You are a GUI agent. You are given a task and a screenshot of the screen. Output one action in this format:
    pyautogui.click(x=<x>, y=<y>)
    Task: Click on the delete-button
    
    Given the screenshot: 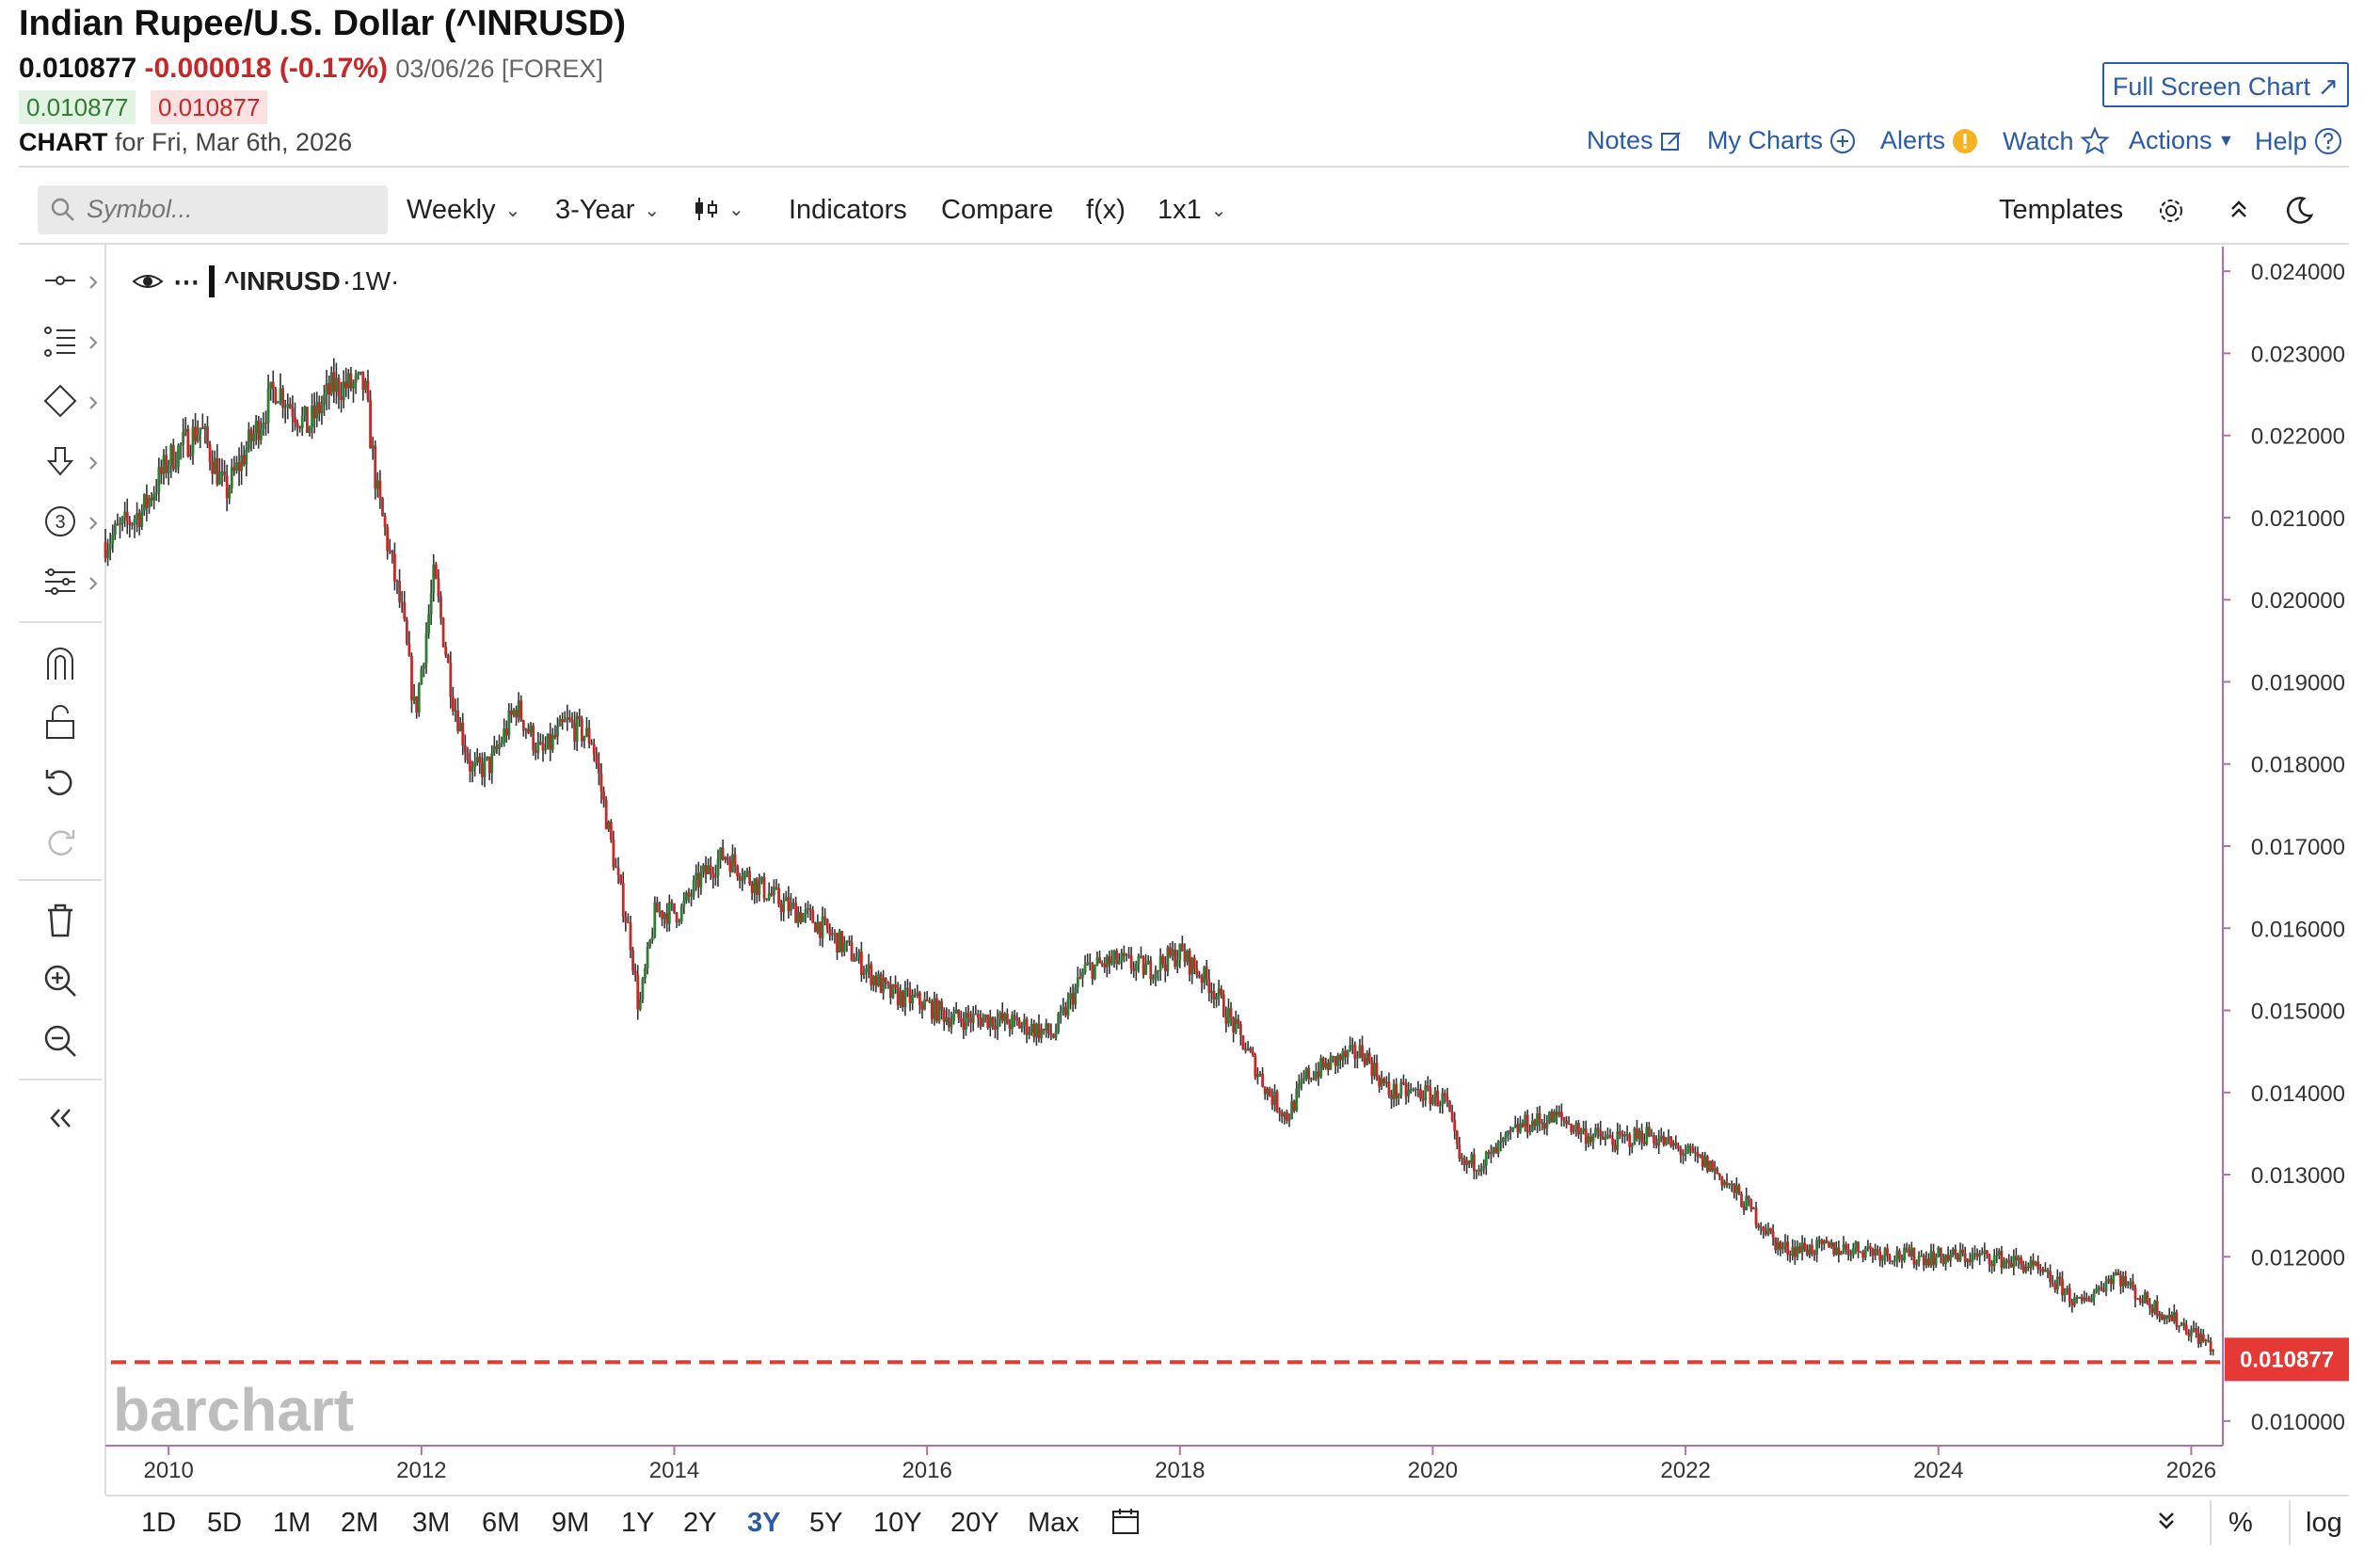 What is the action you would take?
    pyautogui.click(x=60, y=920)
    